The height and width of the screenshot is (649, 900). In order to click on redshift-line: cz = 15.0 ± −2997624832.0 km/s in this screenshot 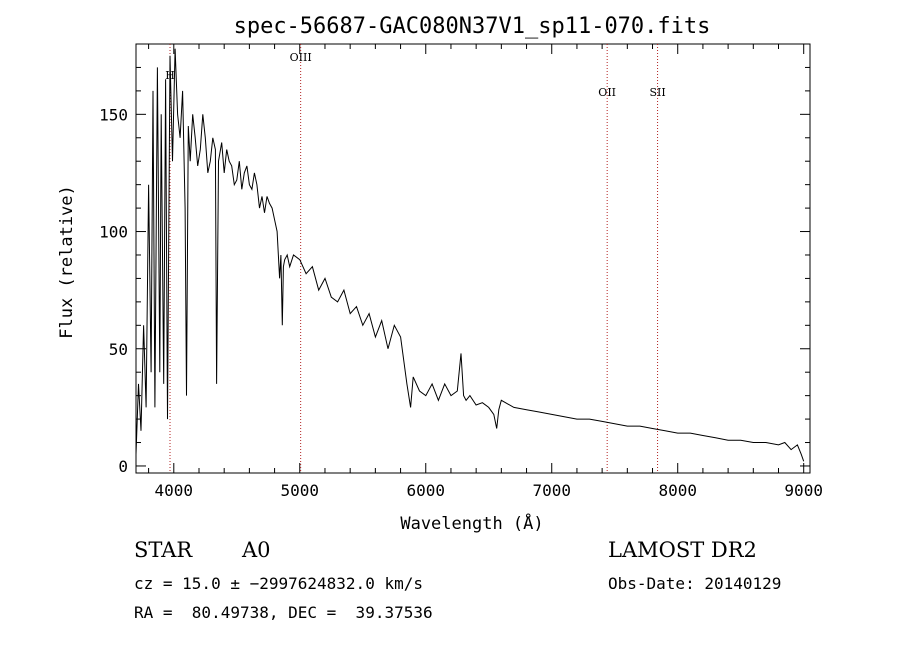, I will do `click(278, 583)`.